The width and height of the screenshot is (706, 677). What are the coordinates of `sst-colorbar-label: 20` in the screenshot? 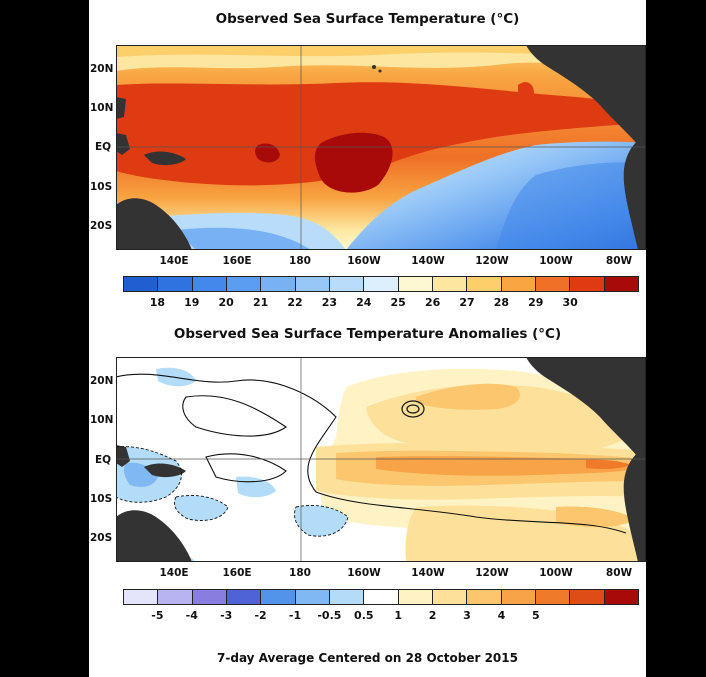 It's located at (226, 302).